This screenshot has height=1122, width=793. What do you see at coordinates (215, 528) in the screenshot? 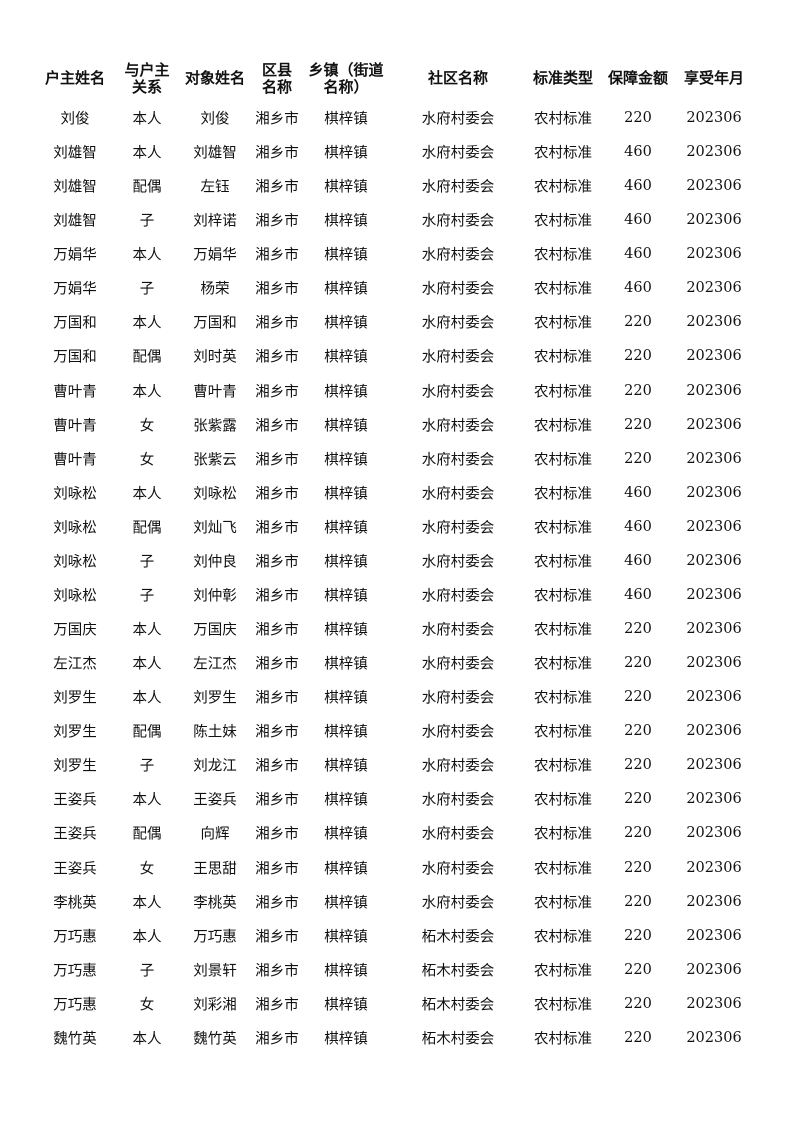
I see `cell-subject-name: 刘灿飞` at bounding box center [215, 528].